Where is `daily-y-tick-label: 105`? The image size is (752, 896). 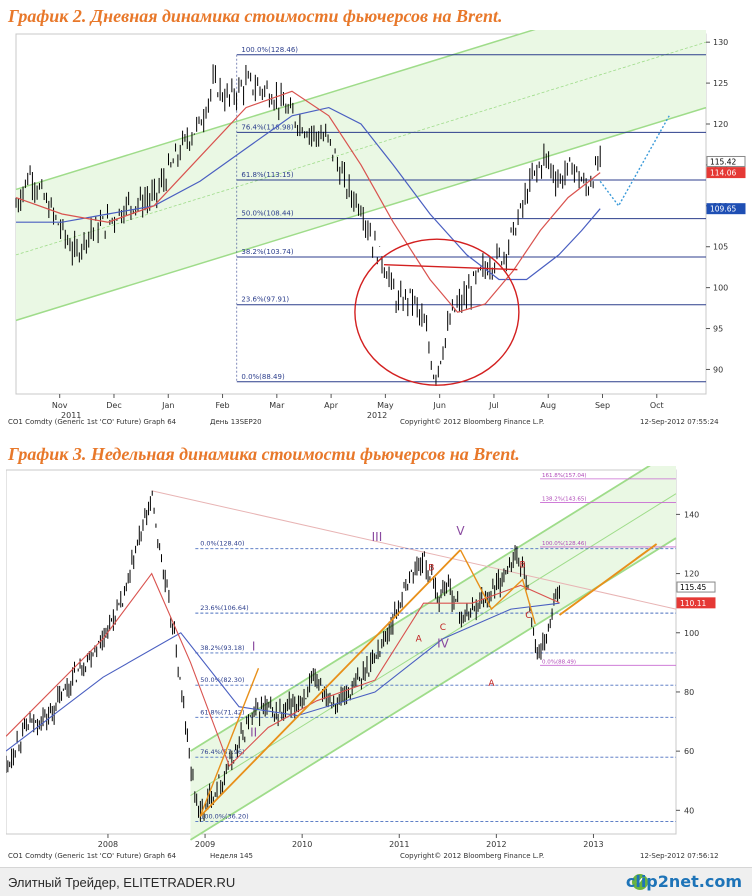
daily-y-tick-label: 105 is located at coordinates (720, 247).